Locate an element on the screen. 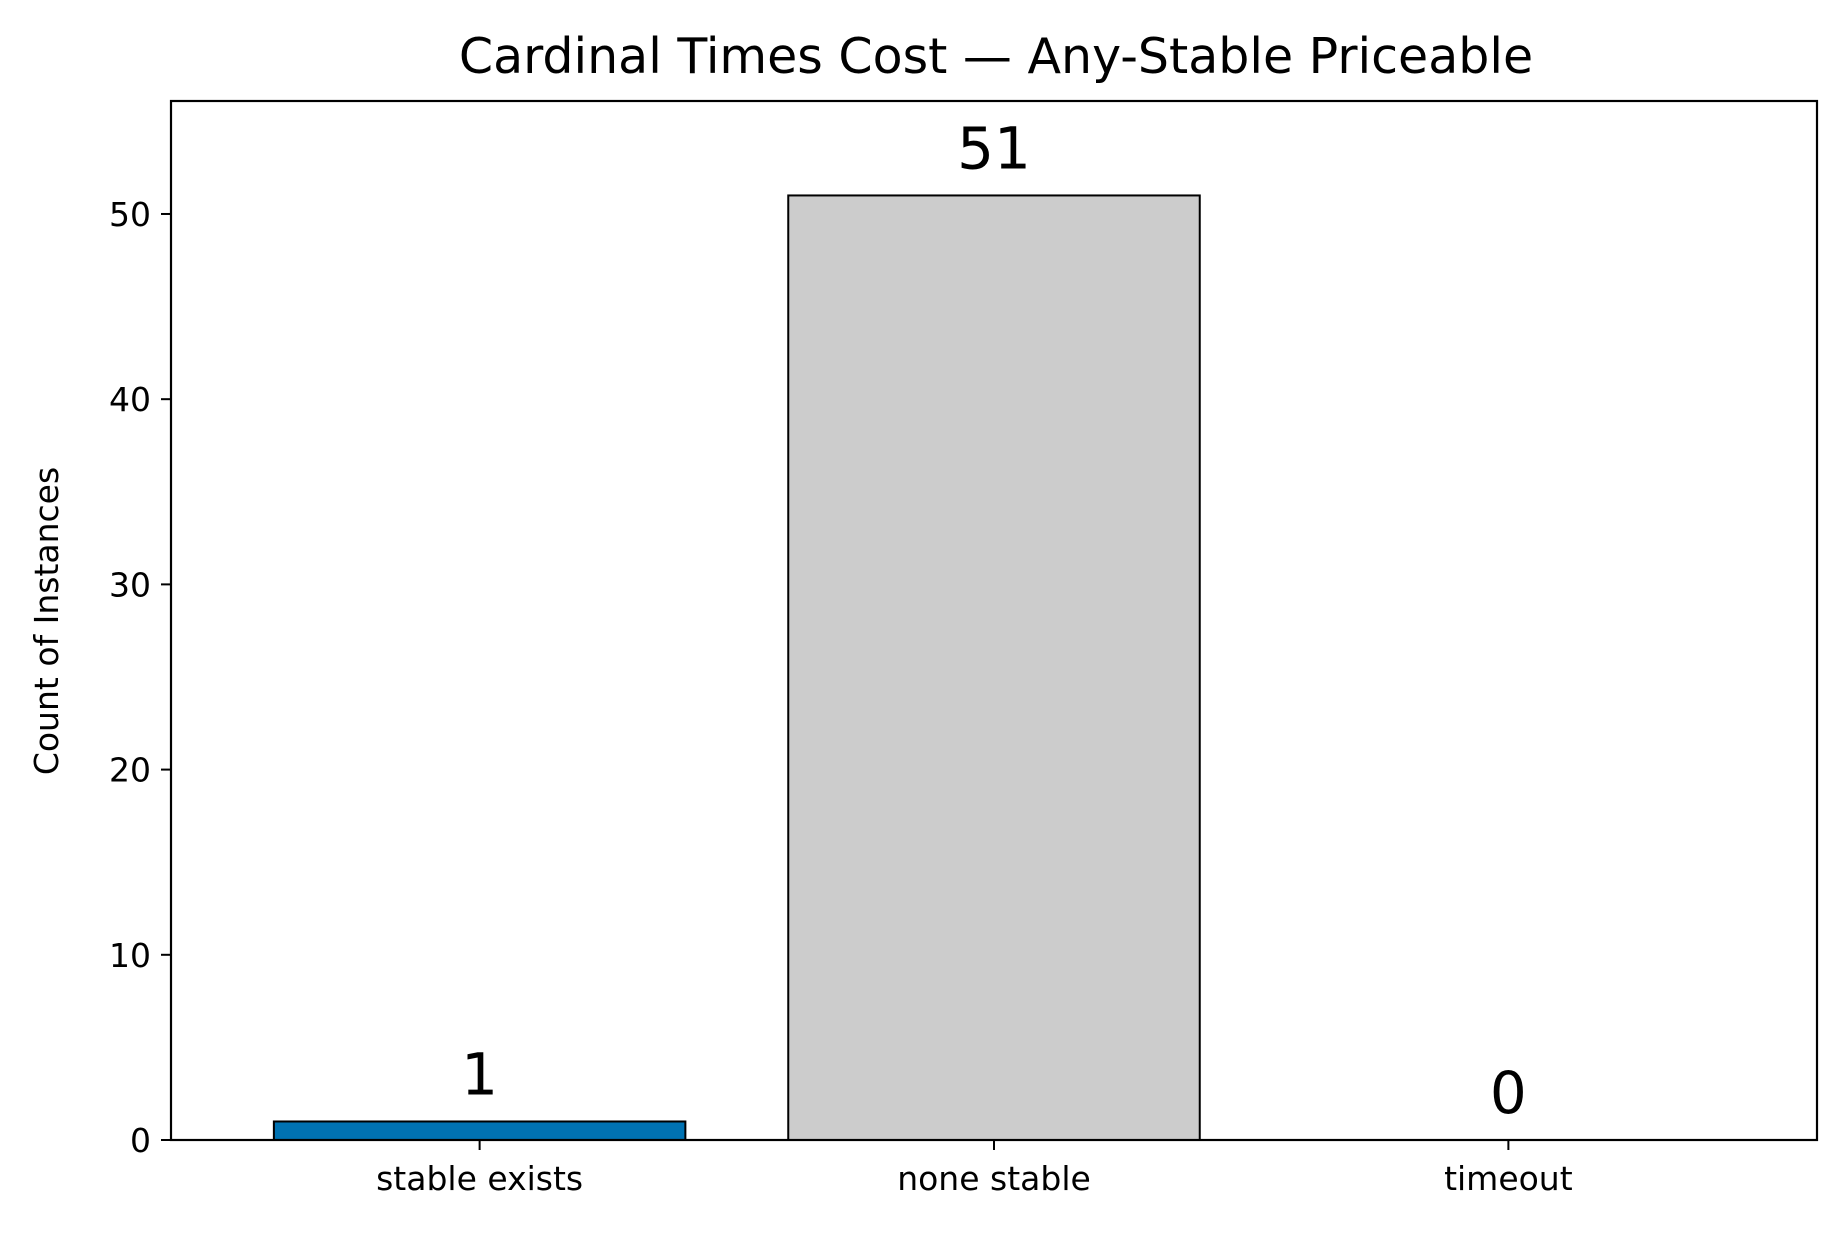  data-label-stable-exists: 1 is located at coordinates (479, 1074).